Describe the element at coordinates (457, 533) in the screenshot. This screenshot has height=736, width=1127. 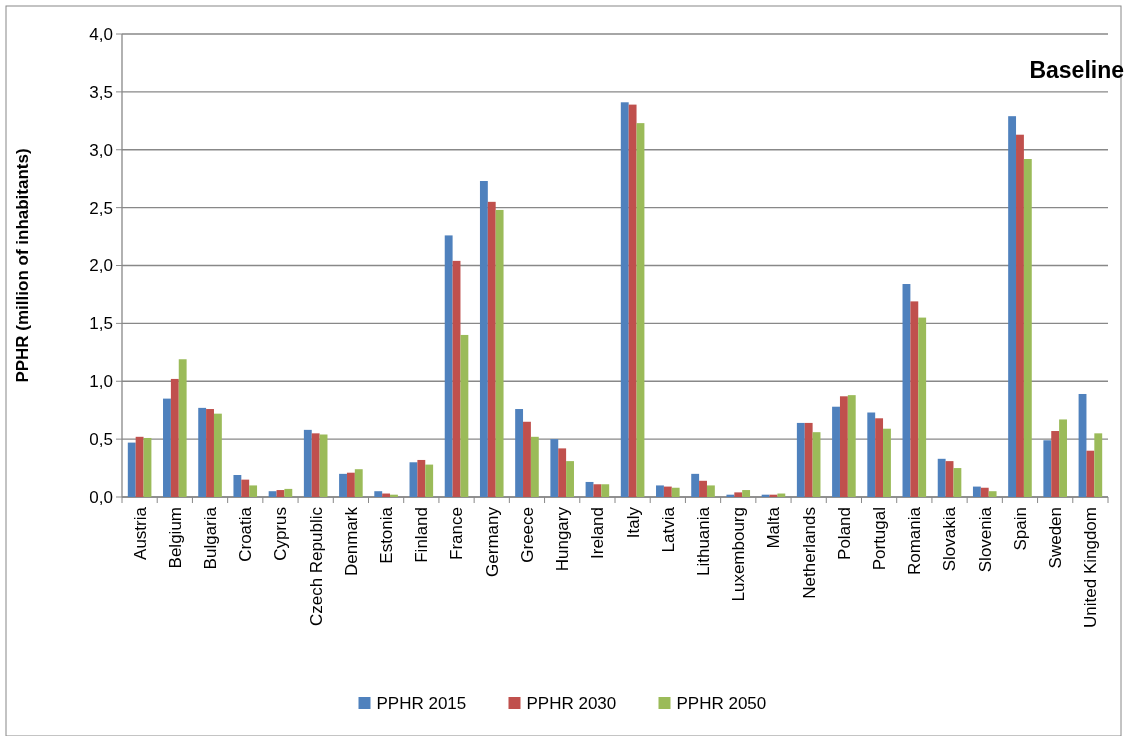
I see `x-tick-label: France` at that location.